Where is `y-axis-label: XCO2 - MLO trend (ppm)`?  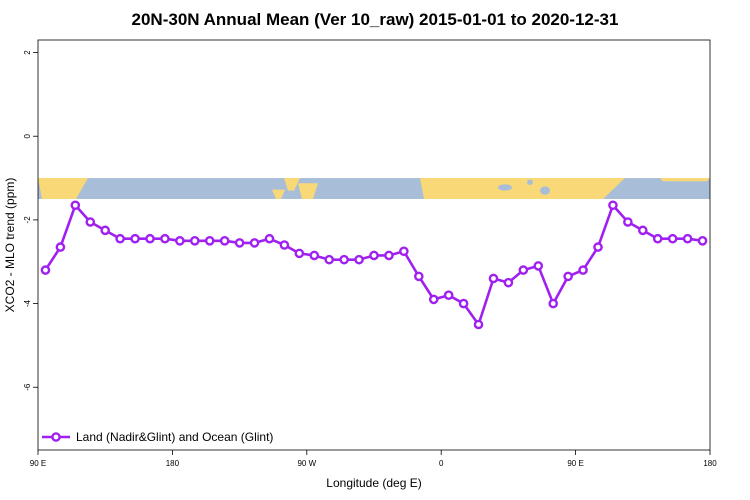
y-axis-label: XCO2 - MLO trend (ppm) is located at coordinates (10, 245).